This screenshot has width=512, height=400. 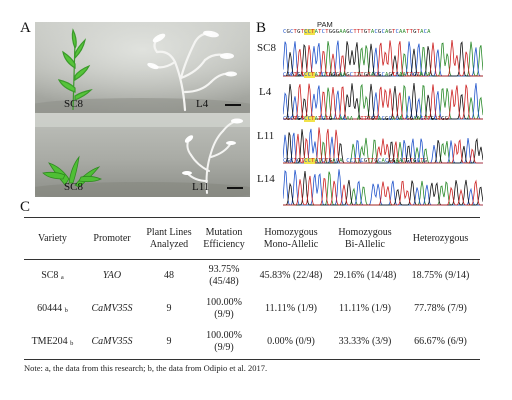 What do you see at coordinates (325, 24) in the screenshot?
I see `pam-label: PAM` at bounding box center [325, 24].